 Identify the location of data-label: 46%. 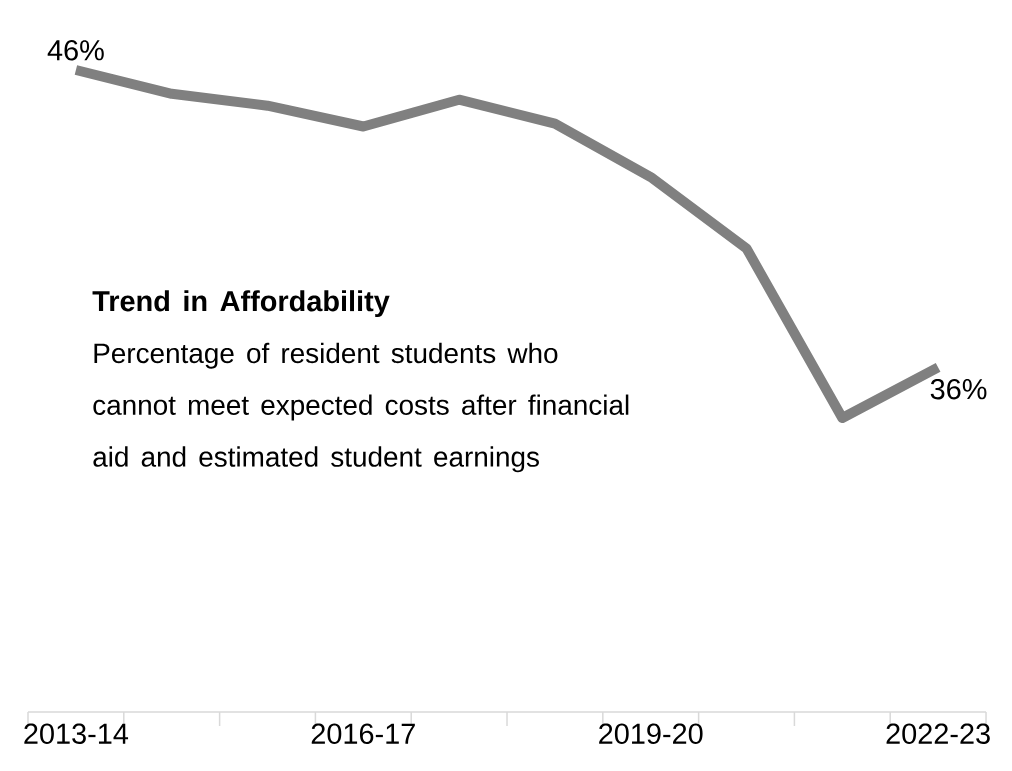
(75, 50).